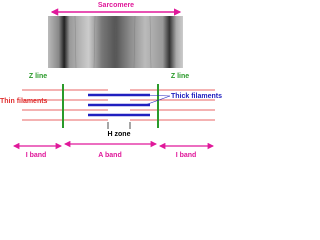 The height and width of the screenshot is (240, 320). I want to click on a-band-label: A band, so click(109, 155).